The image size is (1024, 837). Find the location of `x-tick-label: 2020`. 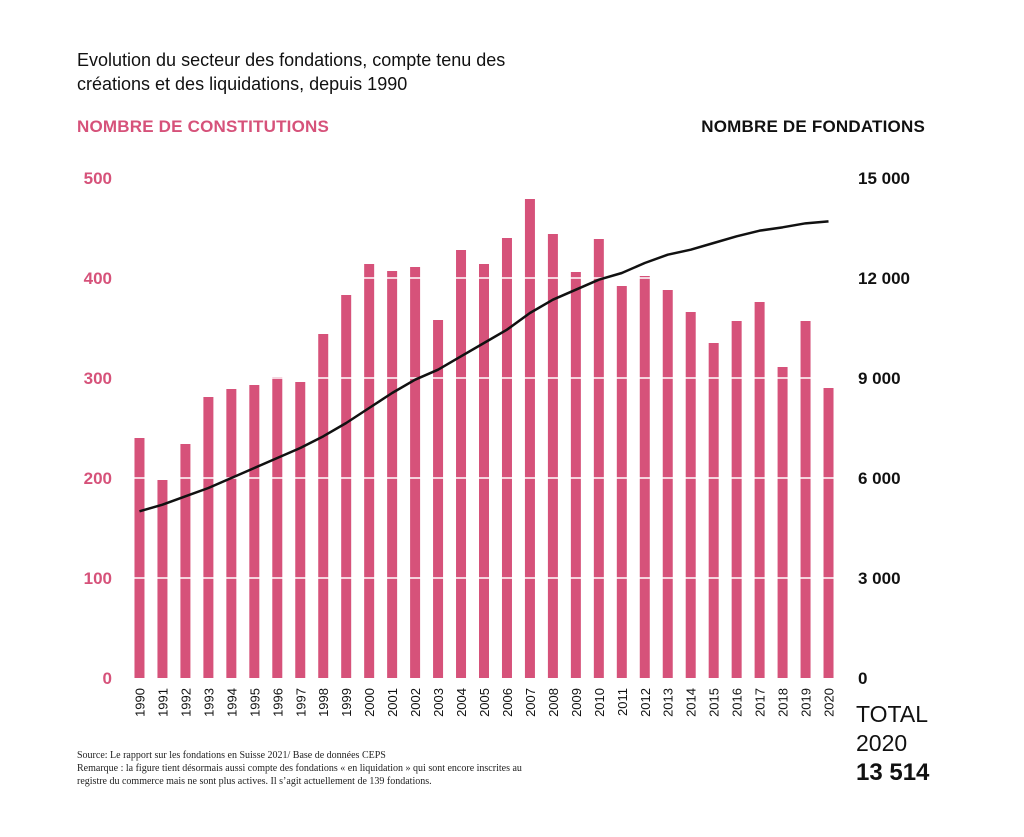

x-tick-label: 2020 is located at coordinates (829, 702).